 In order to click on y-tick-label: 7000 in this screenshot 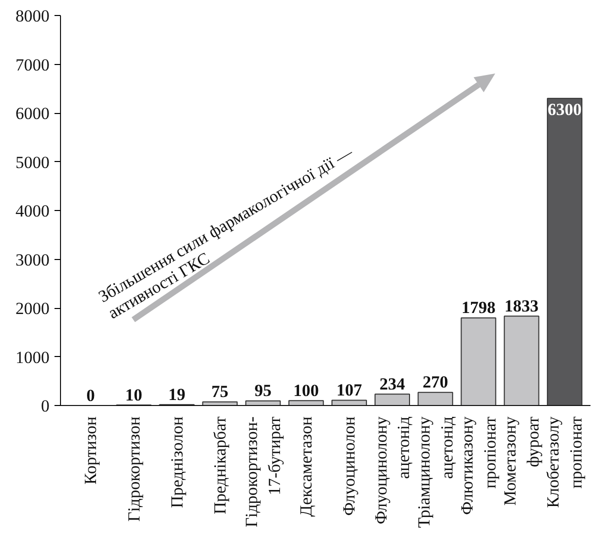, I will do `click(33, 64)`.